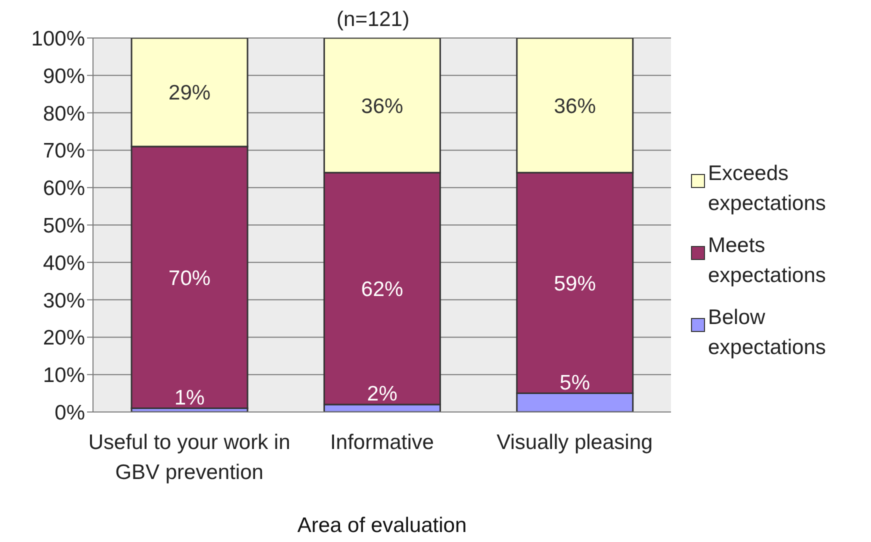 Image resolution: width=871 pixels, height=542 pixels. I want to click on y-tick-label: 40%, so click(63, 263).